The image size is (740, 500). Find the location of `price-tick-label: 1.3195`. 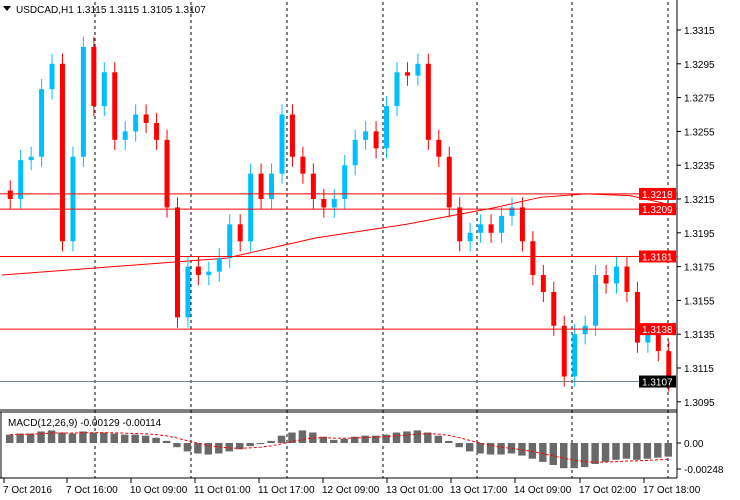

price-tick-label: 1.3195 is located at coordinates (699, 234).